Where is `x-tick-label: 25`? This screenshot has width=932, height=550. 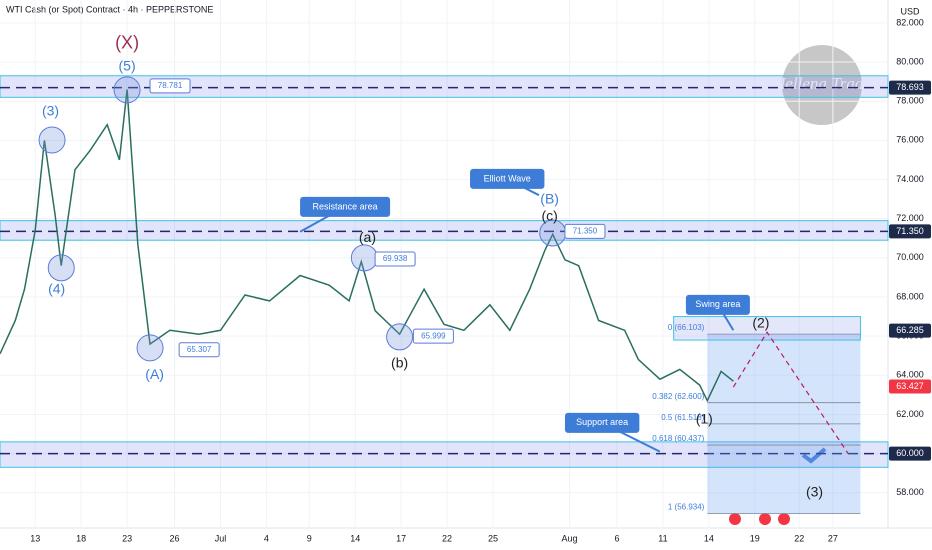 x-tick-label: 25 is located at coordinates (493, 538).